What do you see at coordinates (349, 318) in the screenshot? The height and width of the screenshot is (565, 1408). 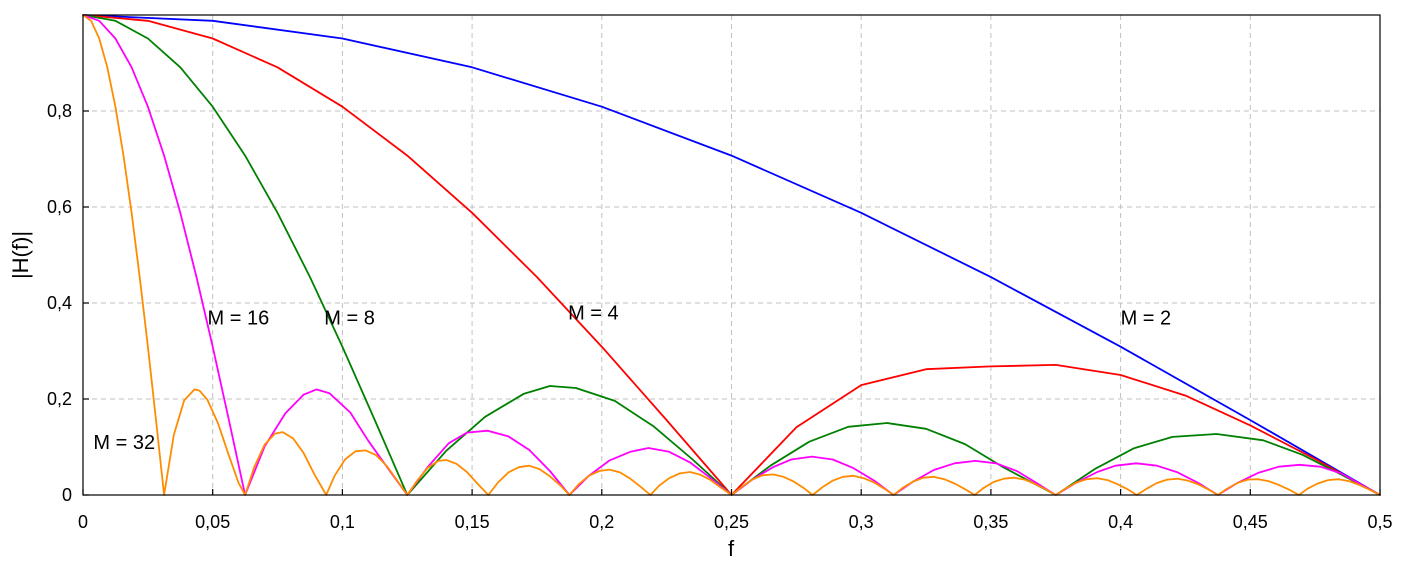 I see `series-label-m8: M = 8` at bounding box center [349, 318].